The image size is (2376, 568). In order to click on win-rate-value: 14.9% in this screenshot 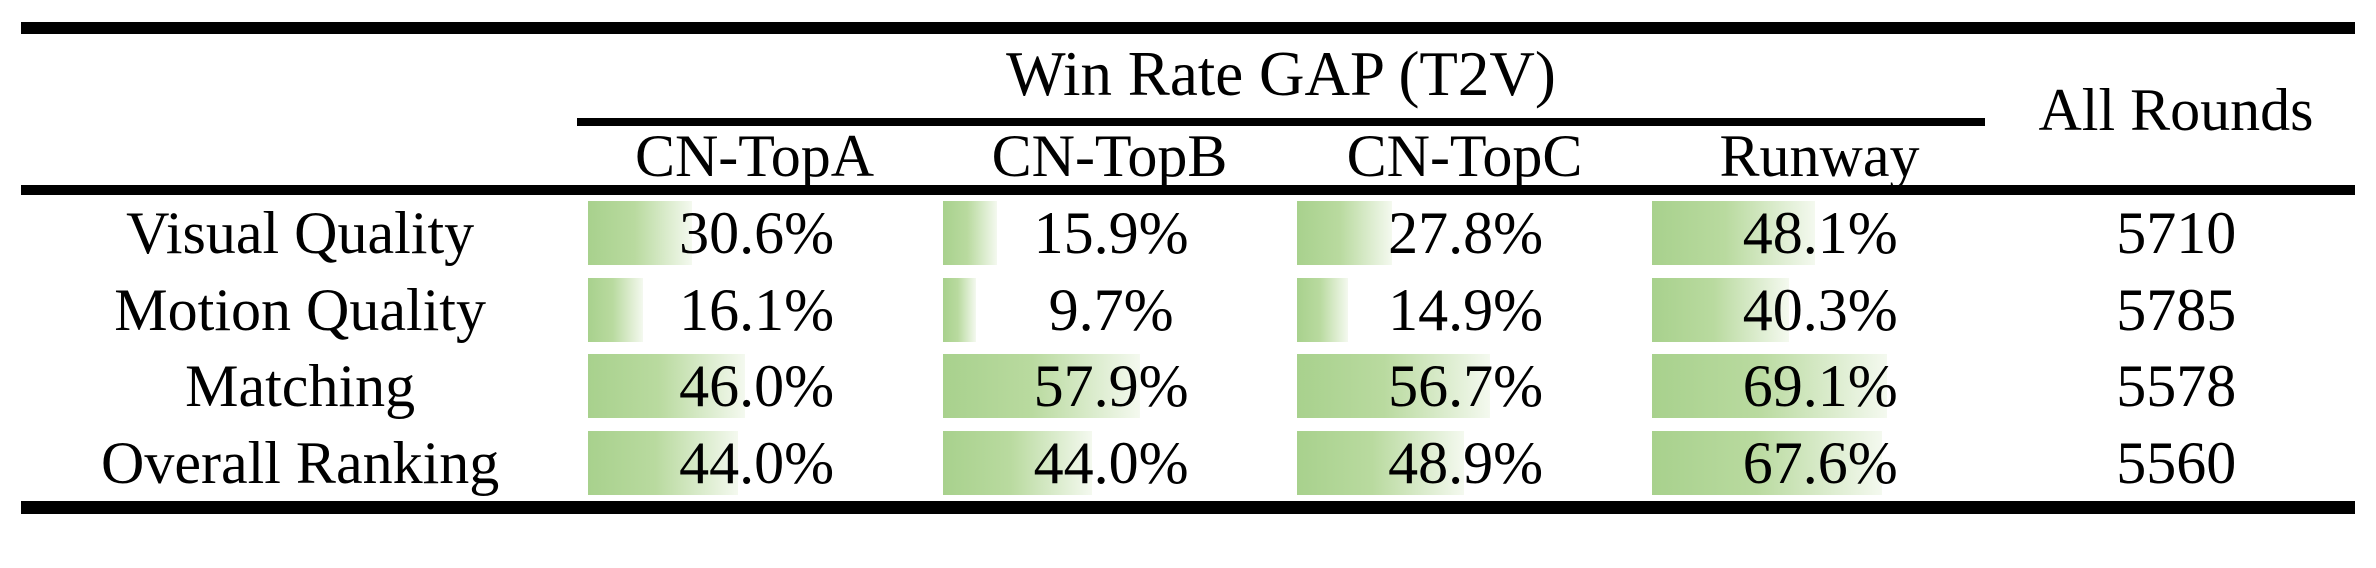, I will do `click(1466, 309)`.